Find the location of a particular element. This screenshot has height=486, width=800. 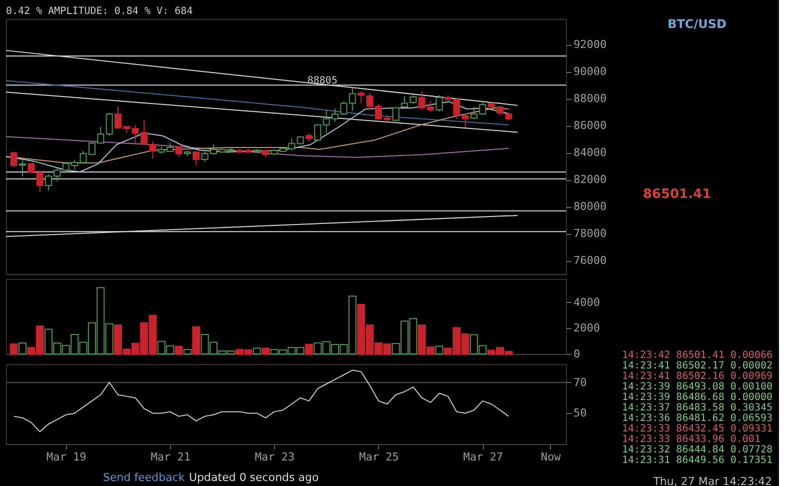

text: 14:23:32 86444.84 0.07728 is located at coordinates (697, 450).